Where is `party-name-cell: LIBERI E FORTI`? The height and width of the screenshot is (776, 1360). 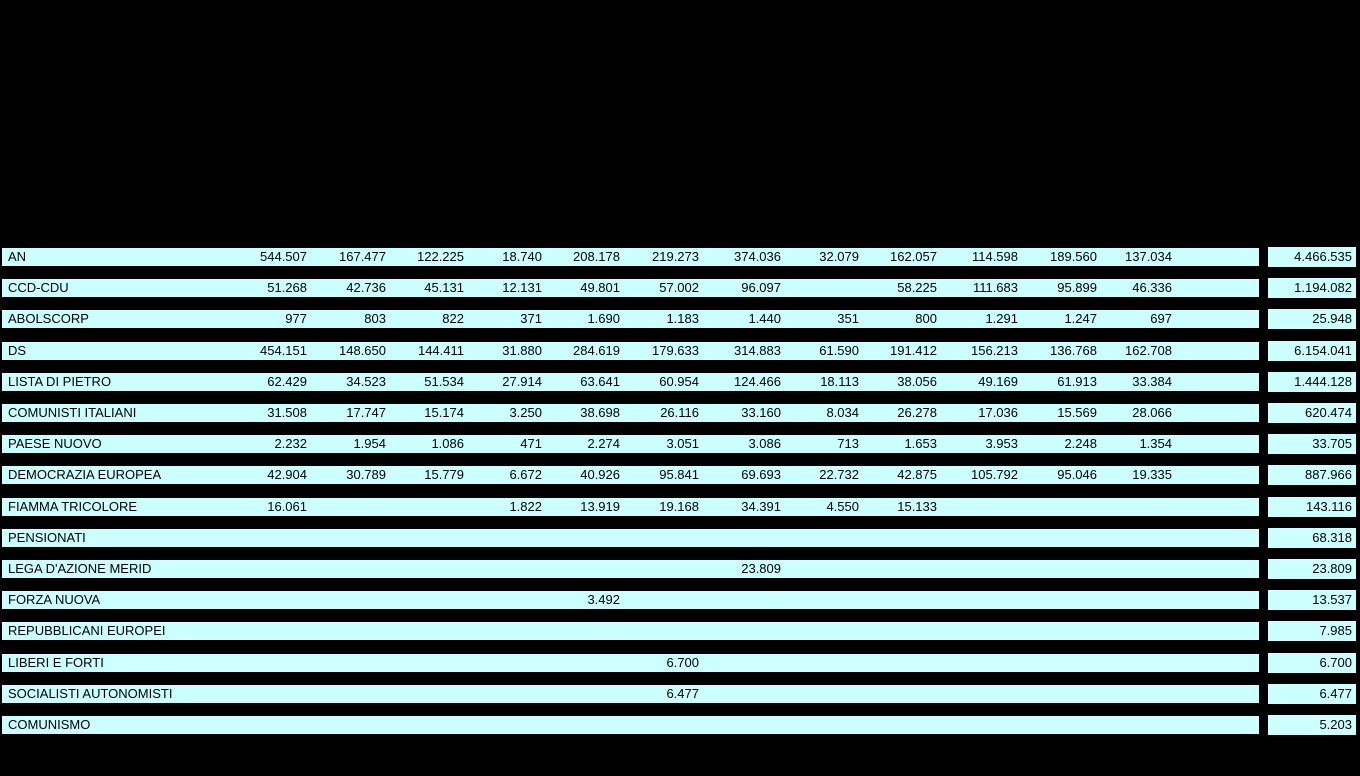
party-name-cell: LIBERI E FORTI is located at coordinates (56, 662).